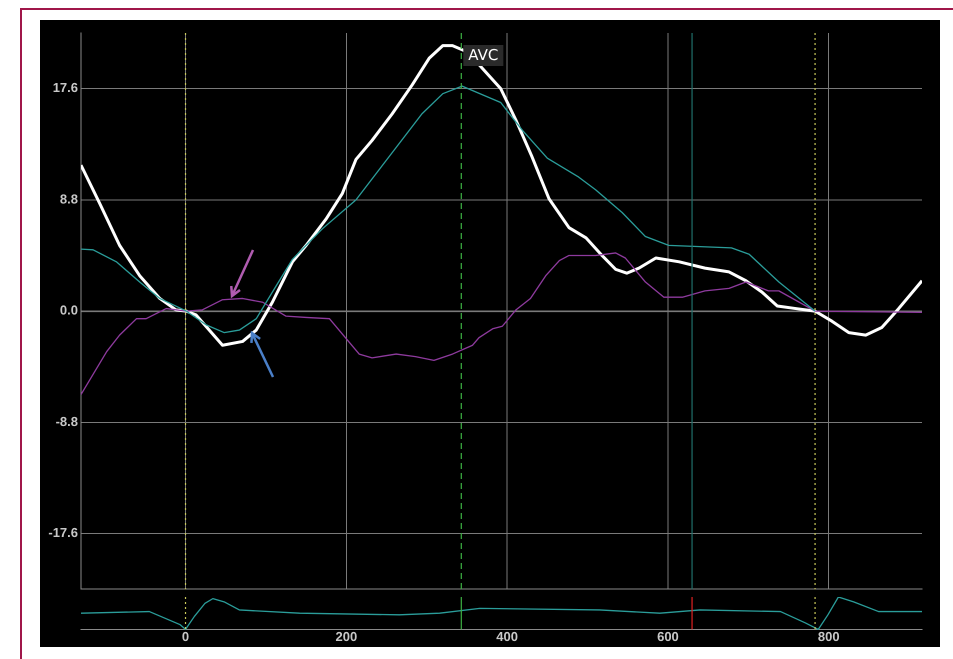 This screenshot has width=953, height=659. Describe the element at coordinates (346, 636) in the screenshot. I see `x-tick-label: 200` at that location.